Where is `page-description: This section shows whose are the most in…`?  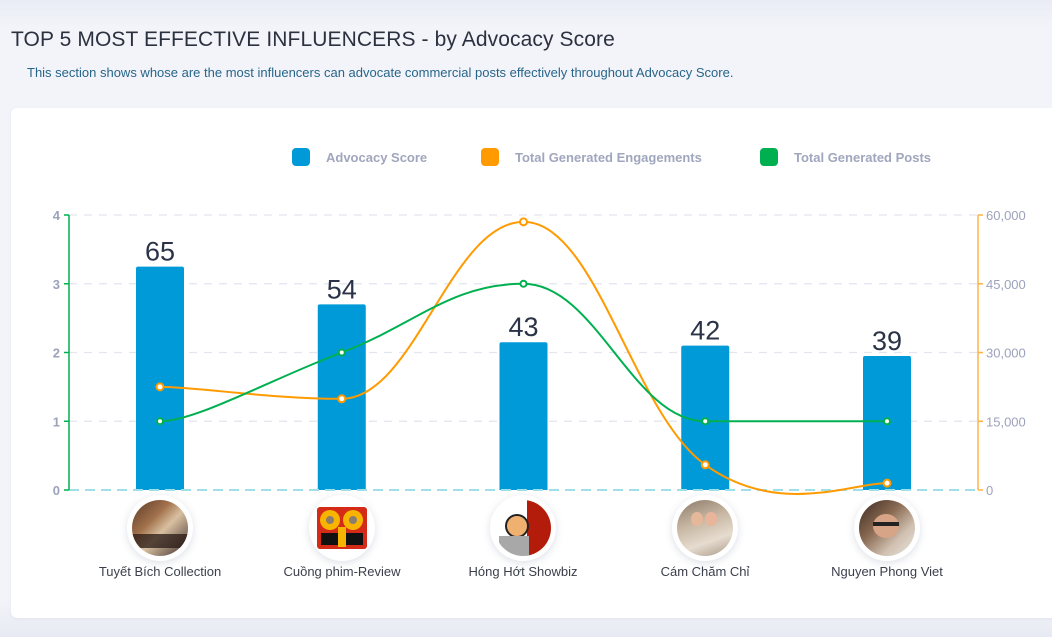 page-description: This section shows whose are the most in… is located at coordinates (380, 72).